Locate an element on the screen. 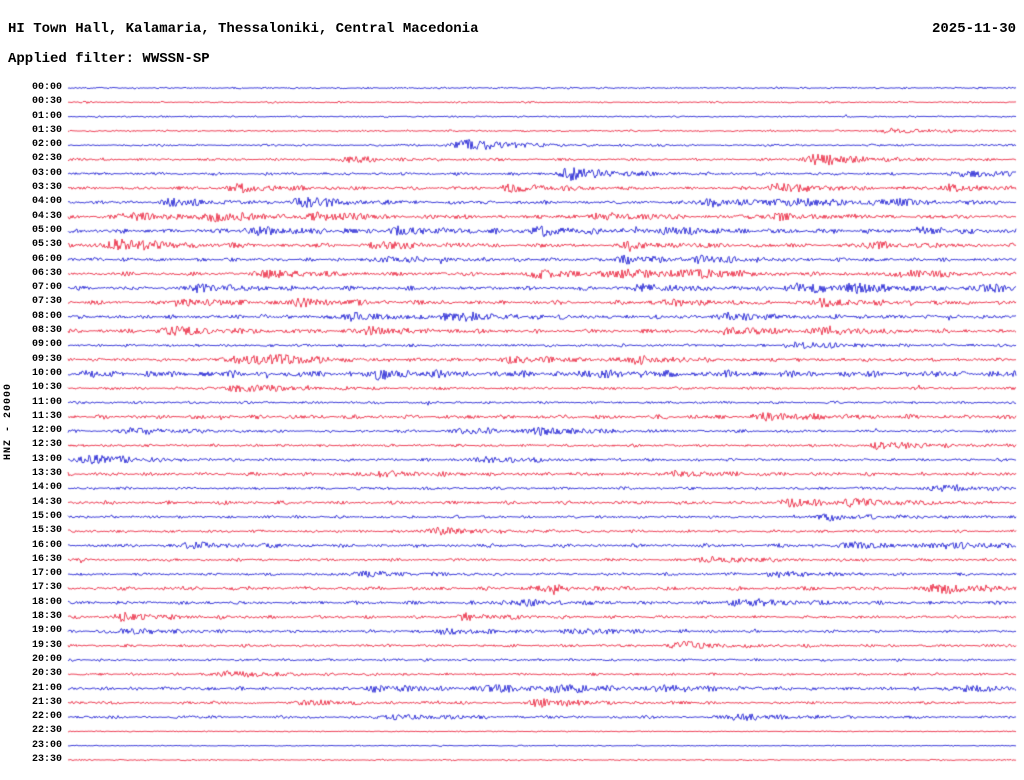 This screenshot has height=780, width=1024. time-label: 06:30 is located at coordinates (46, 273).